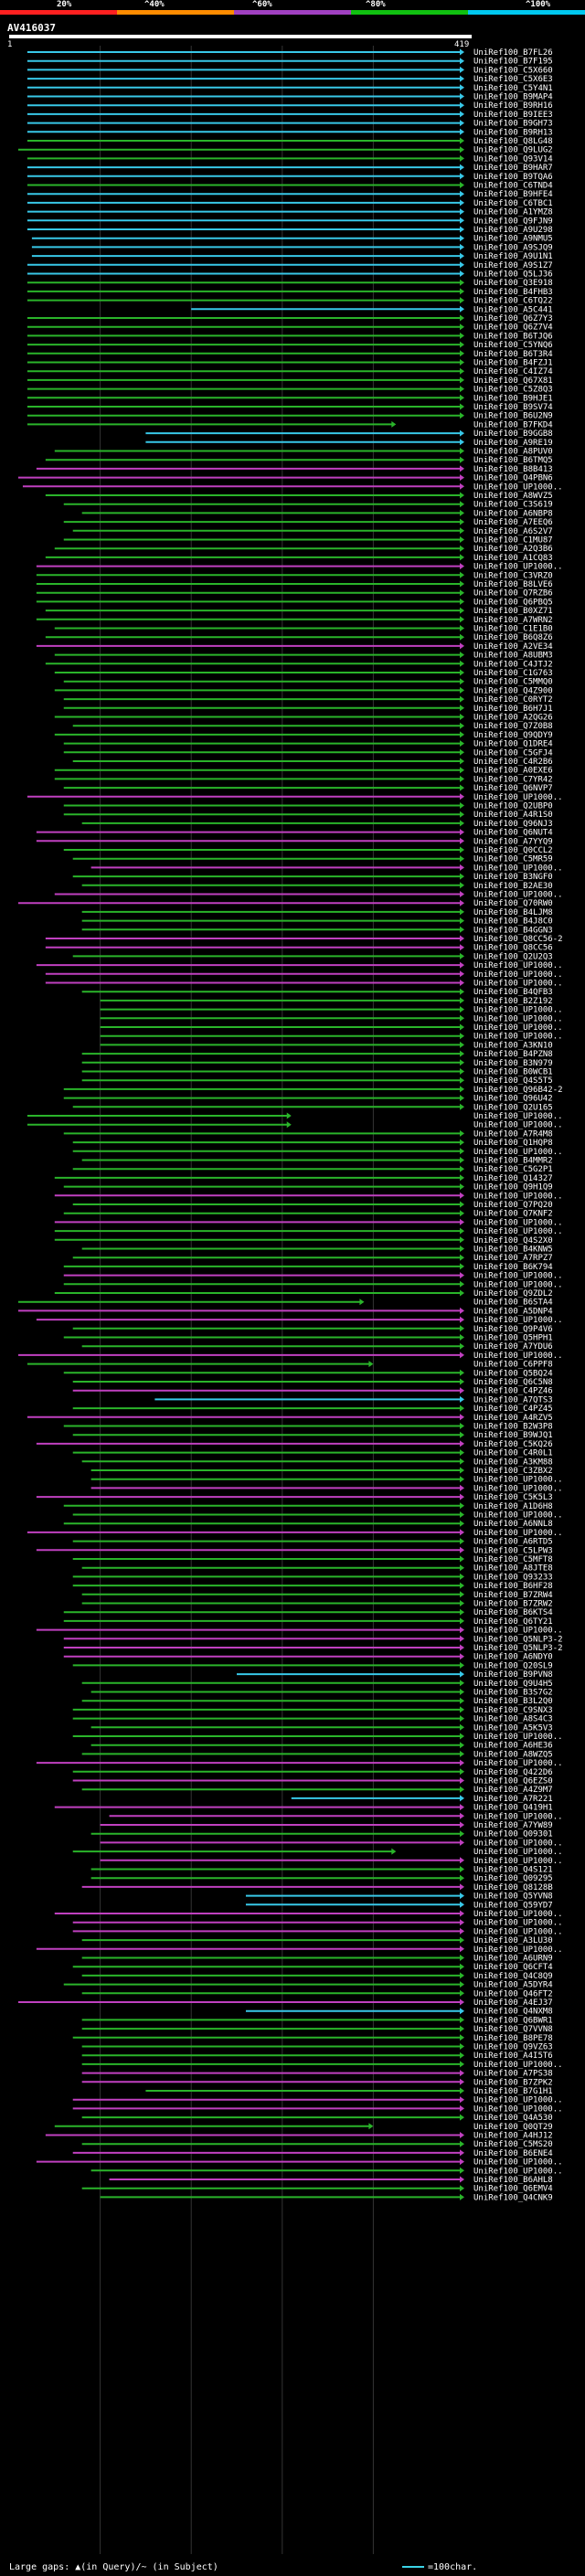 The height and width of the screenshot is (2576, 585). Describe the element at coordinates (513, 1427) in the screenshot. I see `hit-label-link: UniRef100_B2W3P8` at that location.